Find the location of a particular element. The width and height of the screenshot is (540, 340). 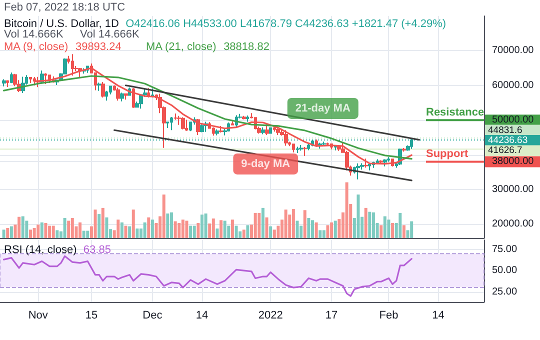

chart-title: Bitcoin / U.S. Dollar, 1D is located at coordinates (61, 24).